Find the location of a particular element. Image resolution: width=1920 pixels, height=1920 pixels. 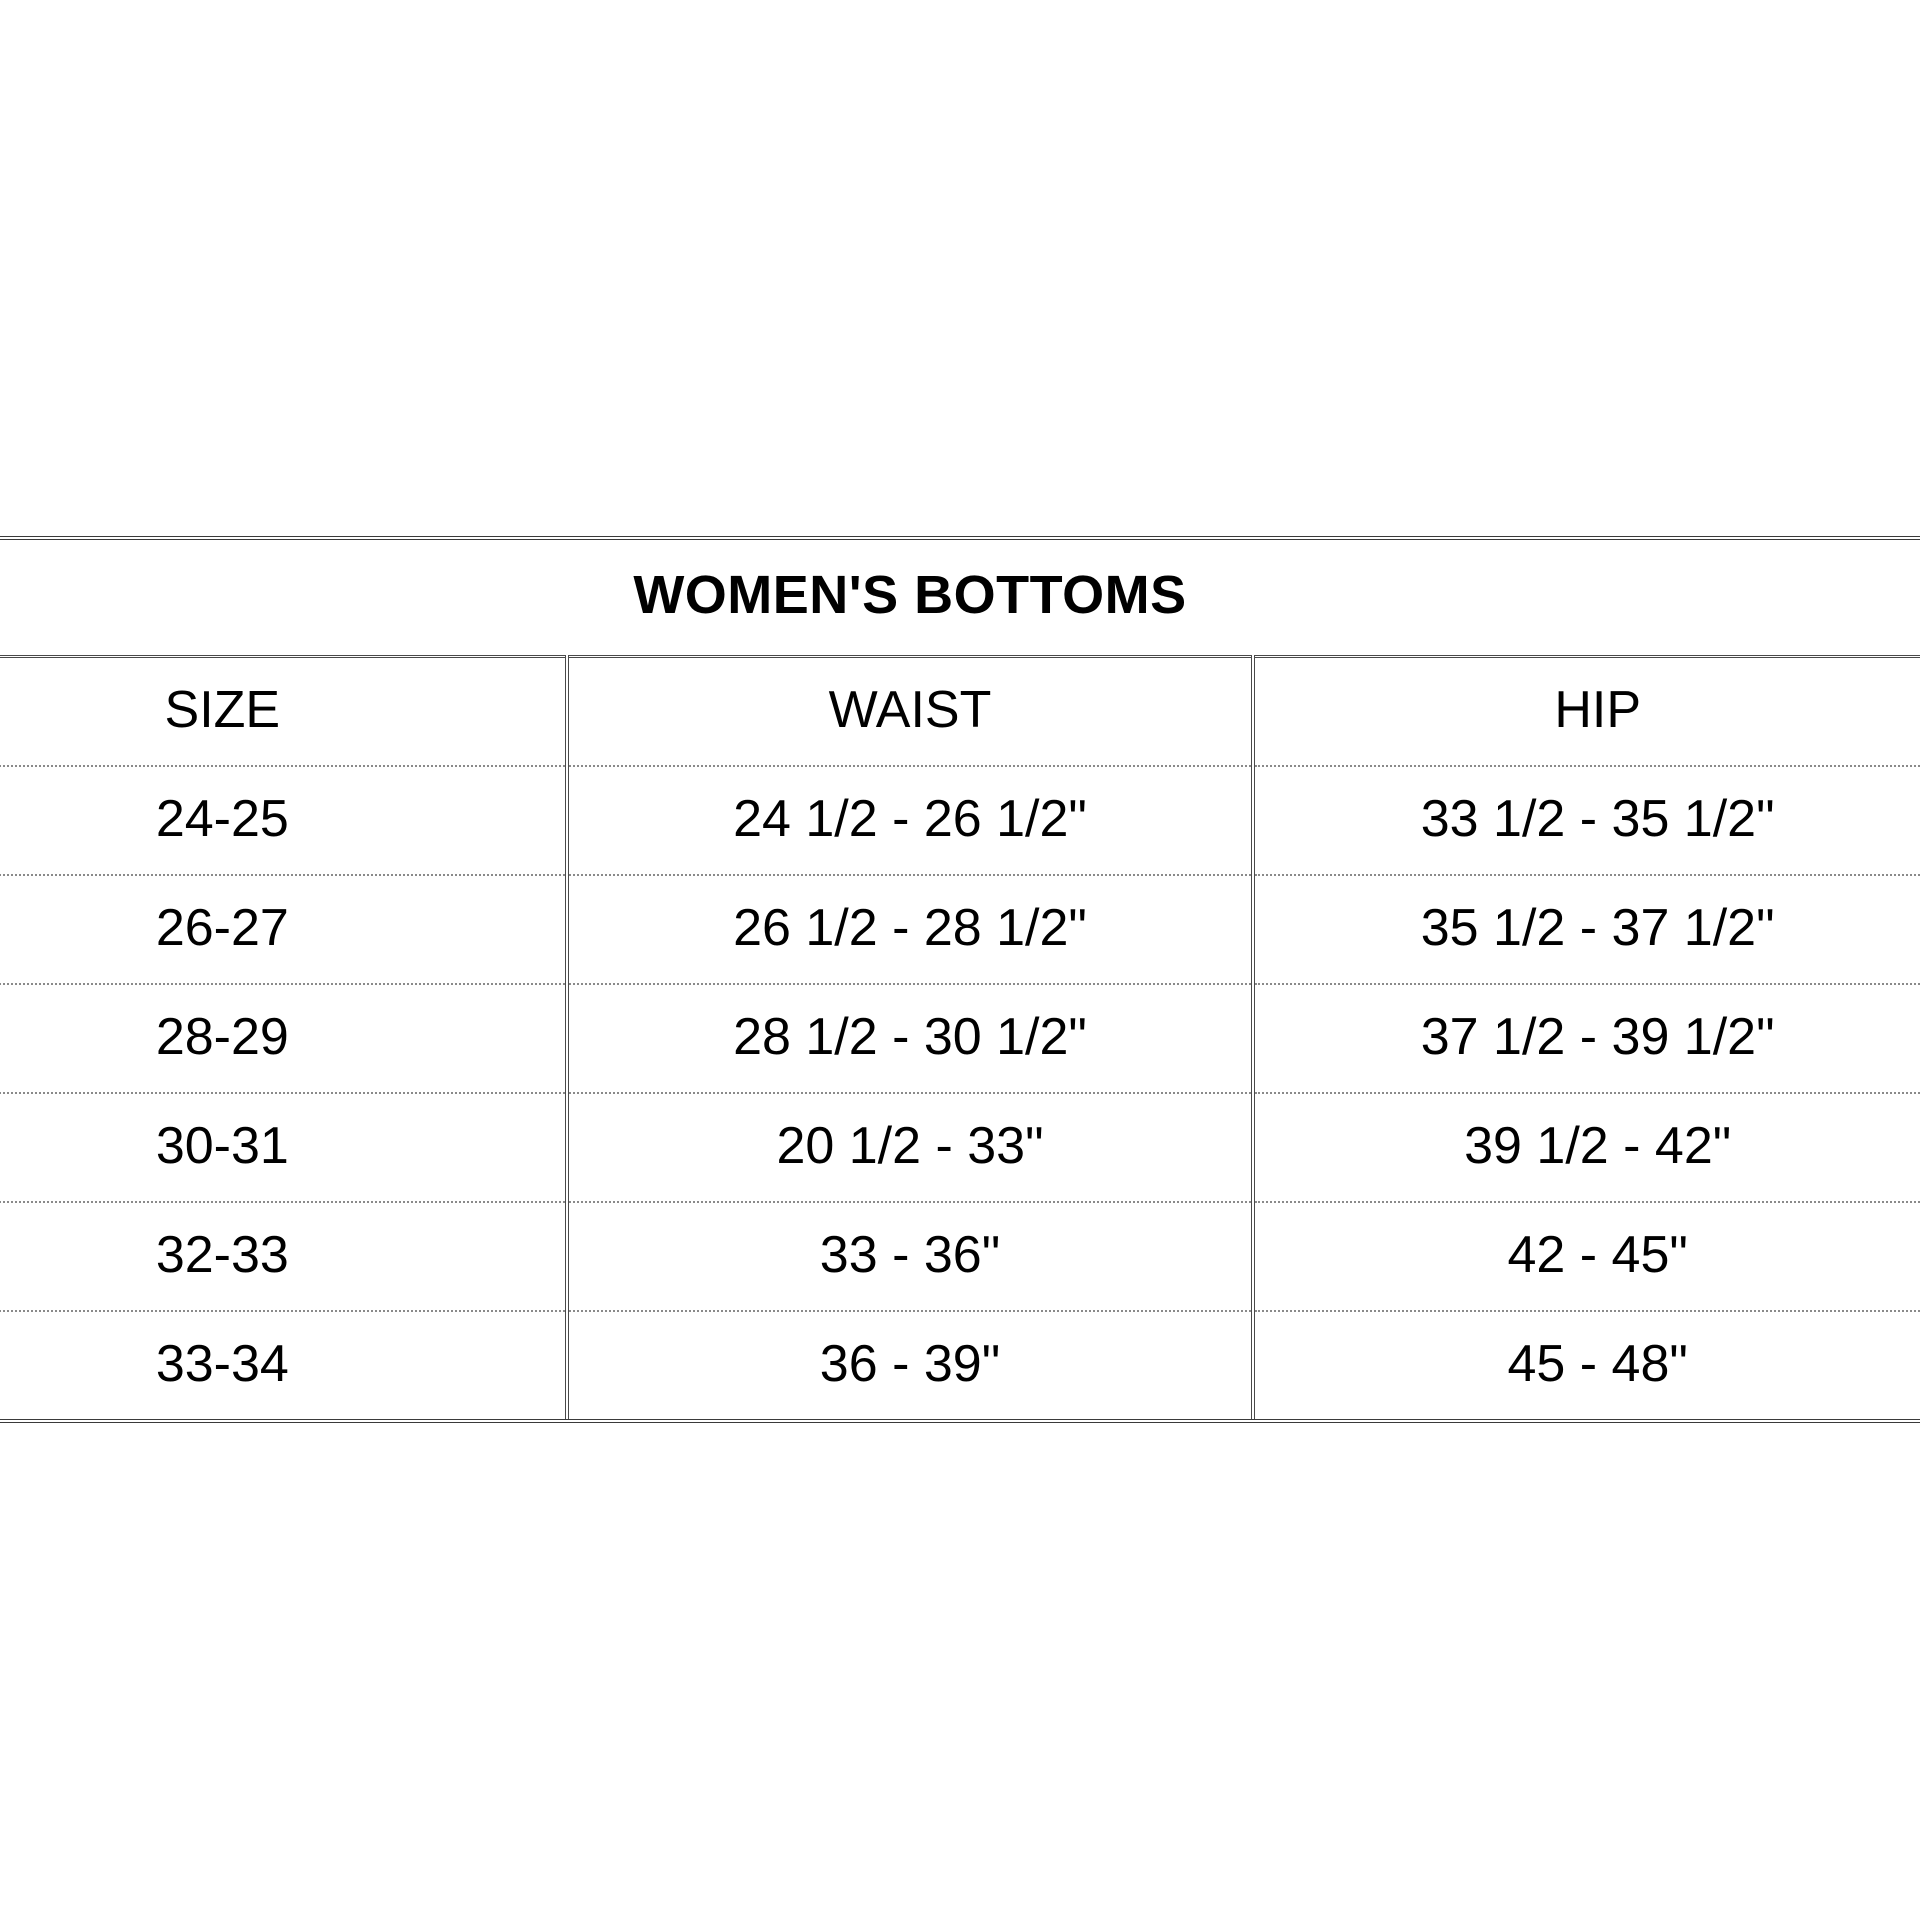

table-row: 24-25 24 1/2 - 26 1/2" 33 1/2 - 35 1/2" is located at coordinates (960, 821).